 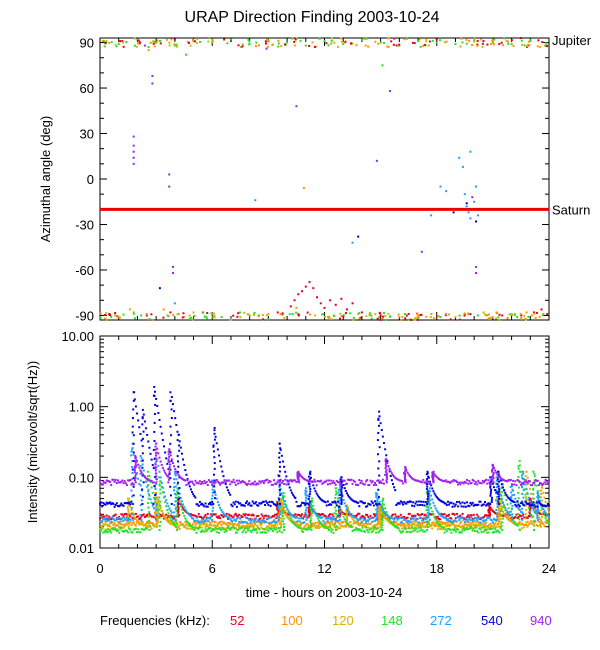 What do you see at coordinates (378, 509) in the screenshot?
I see `intensity-burst-100khz` at bounding box center [378, 509].